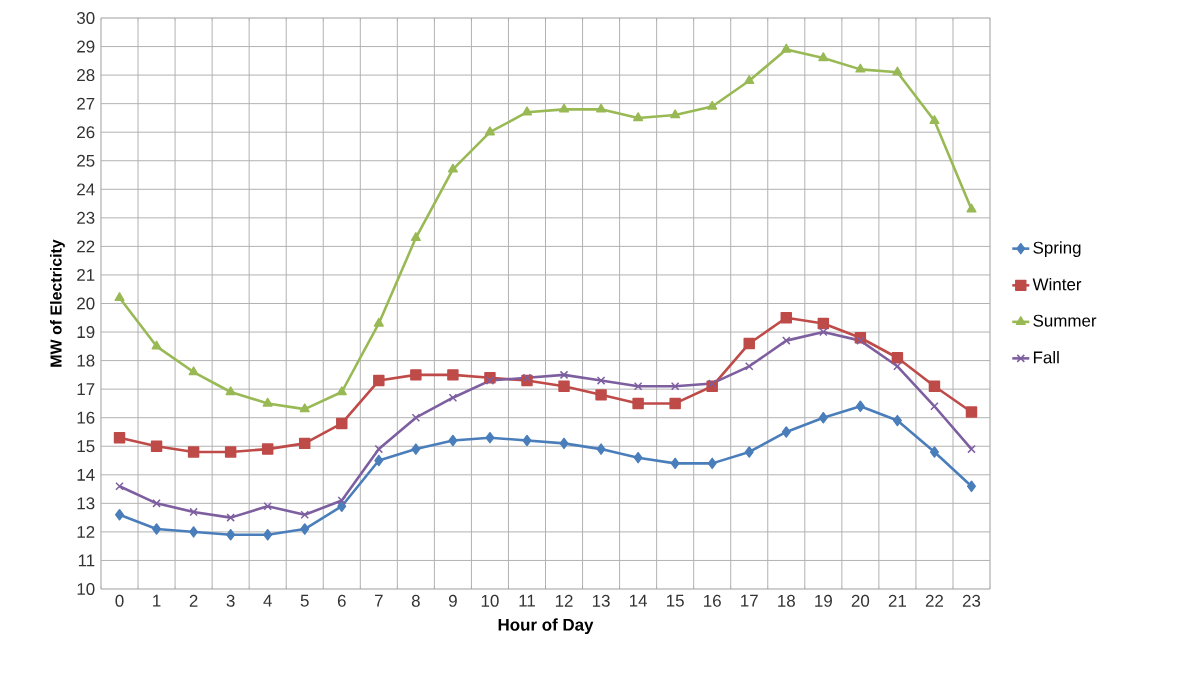  I want to click on legend-label: Spring, so click(1057, 249).